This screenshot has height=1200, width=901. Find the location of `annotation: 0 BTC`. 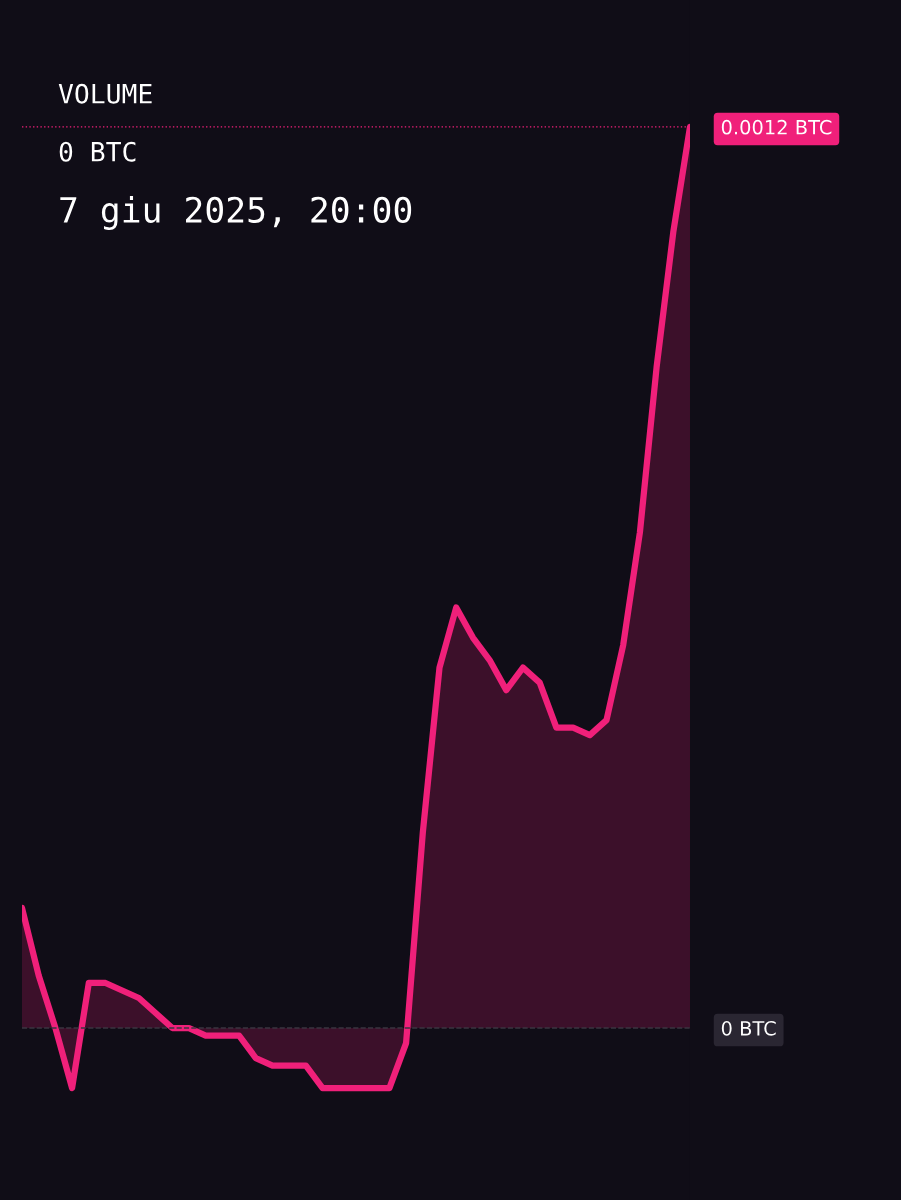

annotation: 0 BTC is located at coordinates (97, 151).